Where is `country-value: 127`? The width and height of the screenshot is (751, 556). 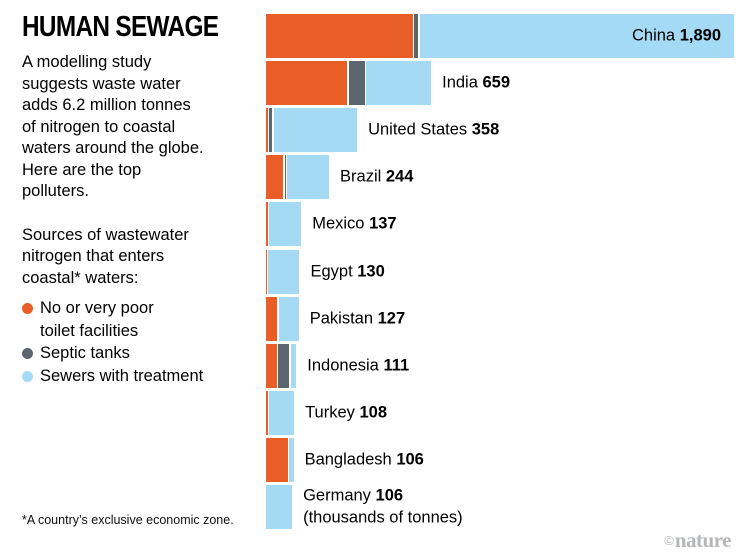 country-value: 127 is located at coordinates (391, 317).